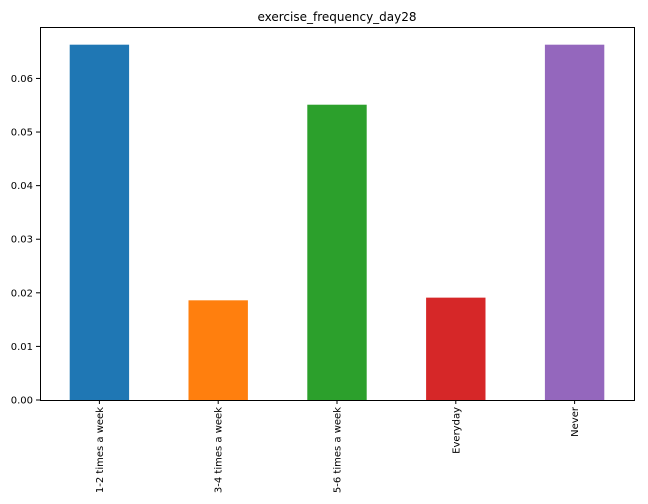 Image resolution: width=648 pixels, height=504 pixels. What do you see at coordinates (22, 347) in the screenshot?
I see `y-tick-label: 0.01` at bounding box center [22, 347].